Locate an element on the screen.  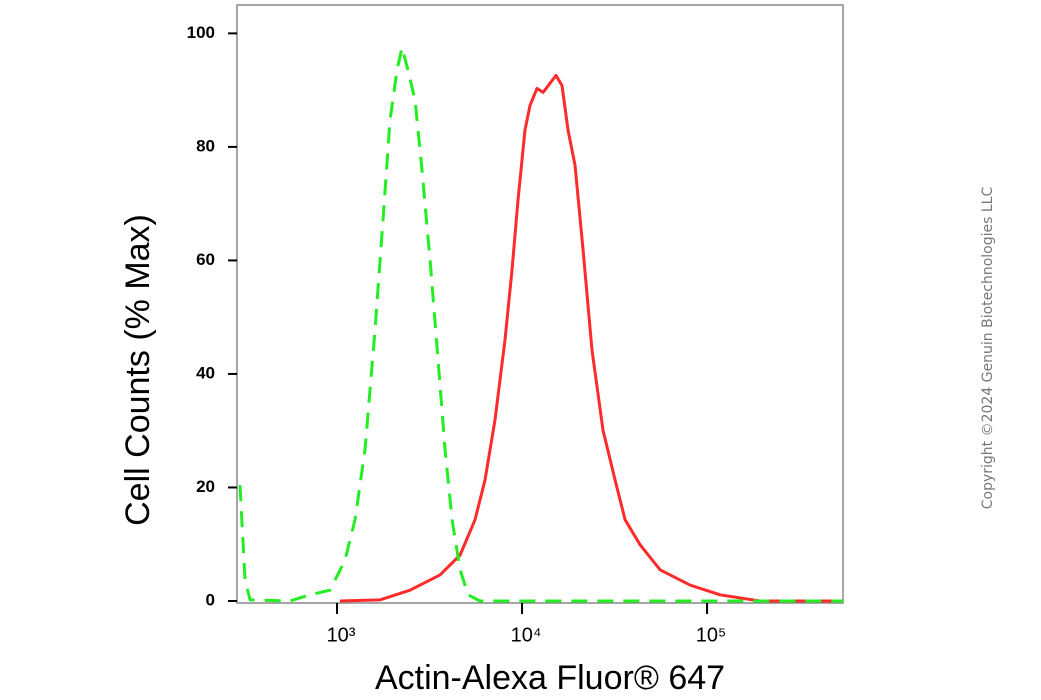
x-tick-label: 10⁴ is located at coordinates (526, 635).